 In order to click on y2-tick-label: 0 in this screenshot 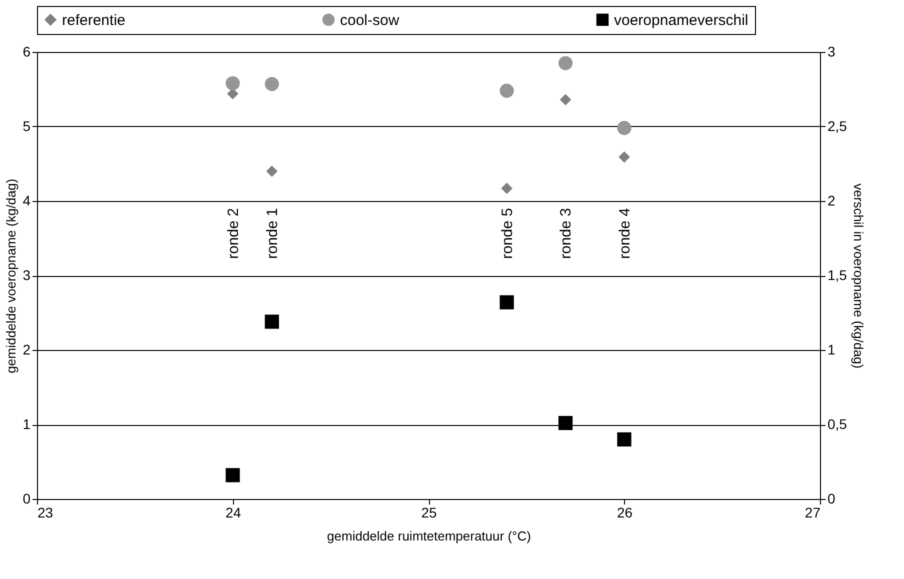, I will do `click(832, 498)`.